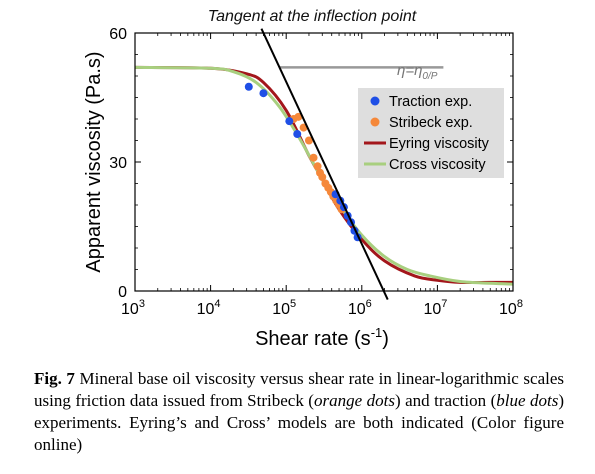 The image size is (595, 474). Describe the element at coordinates (431, 123) in the screenshot. I see `legend-label: Stribeck exp.` at that location.